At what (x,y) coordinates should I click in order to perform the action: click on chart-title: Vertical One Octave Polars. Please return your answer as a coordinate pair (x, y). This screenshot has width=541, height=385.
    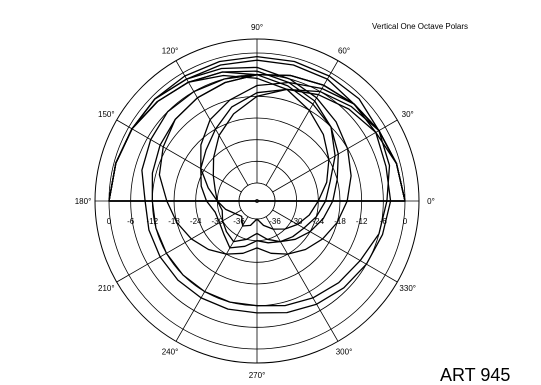
    Looking at the image, I should click on (420, 26).